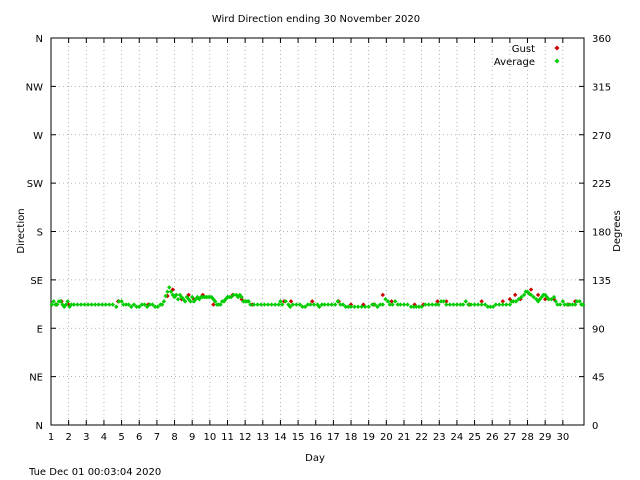 The height and width of the screenshot is (480, 640). Describe the element at coordinates (36, 378) in the screenshot. I see `y-tick-label-left: NE` at that location.